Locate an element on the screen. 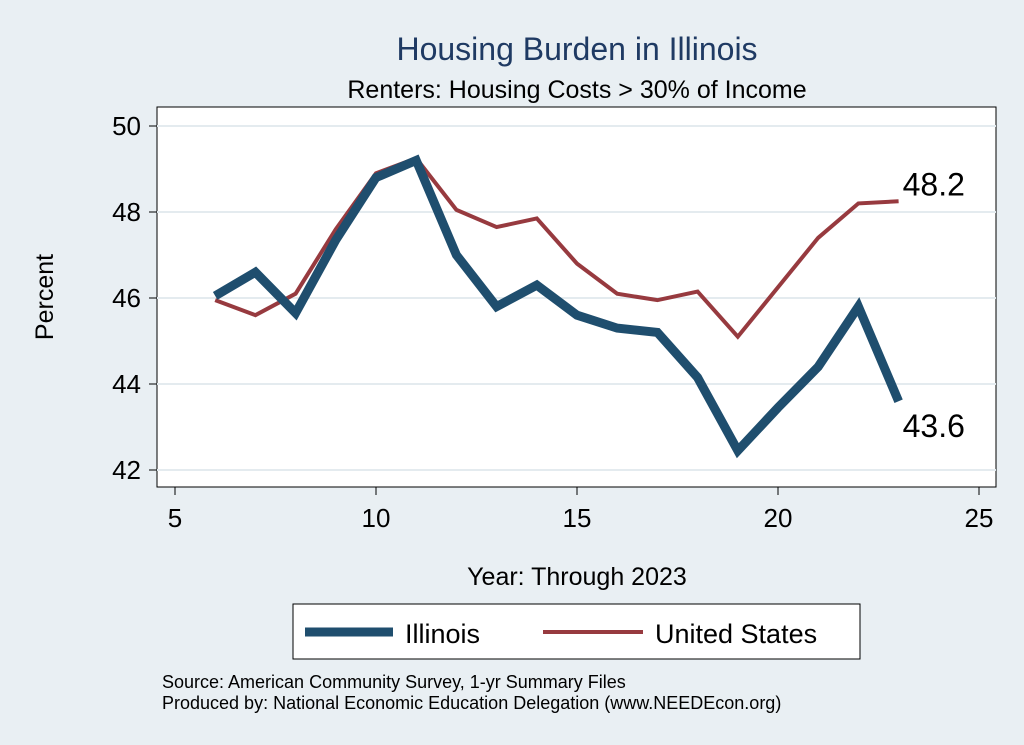 The image size is (1024, 745). y-tick-label: 44 is located at coordinates (126, 384).